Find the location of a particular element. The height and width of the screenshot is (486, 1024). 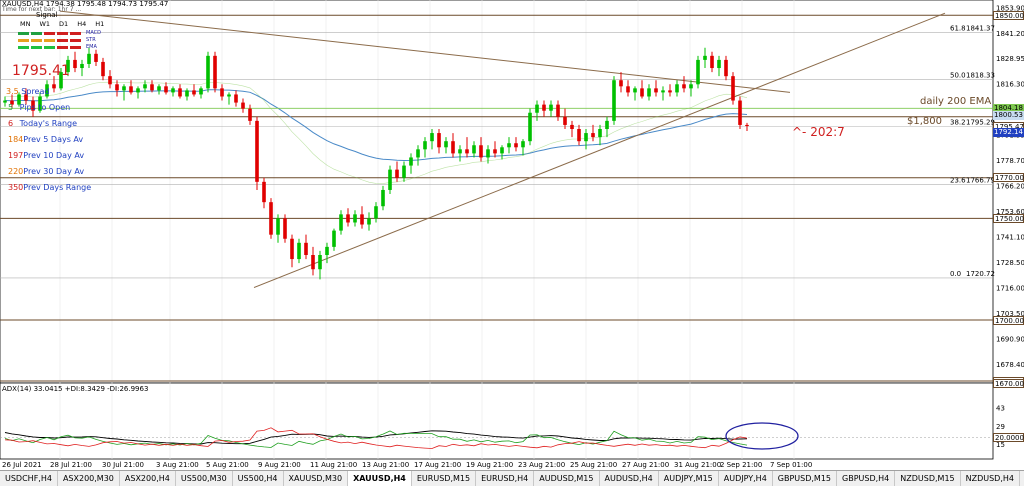

spread-label: Spread is located at coordinates (35, 91).